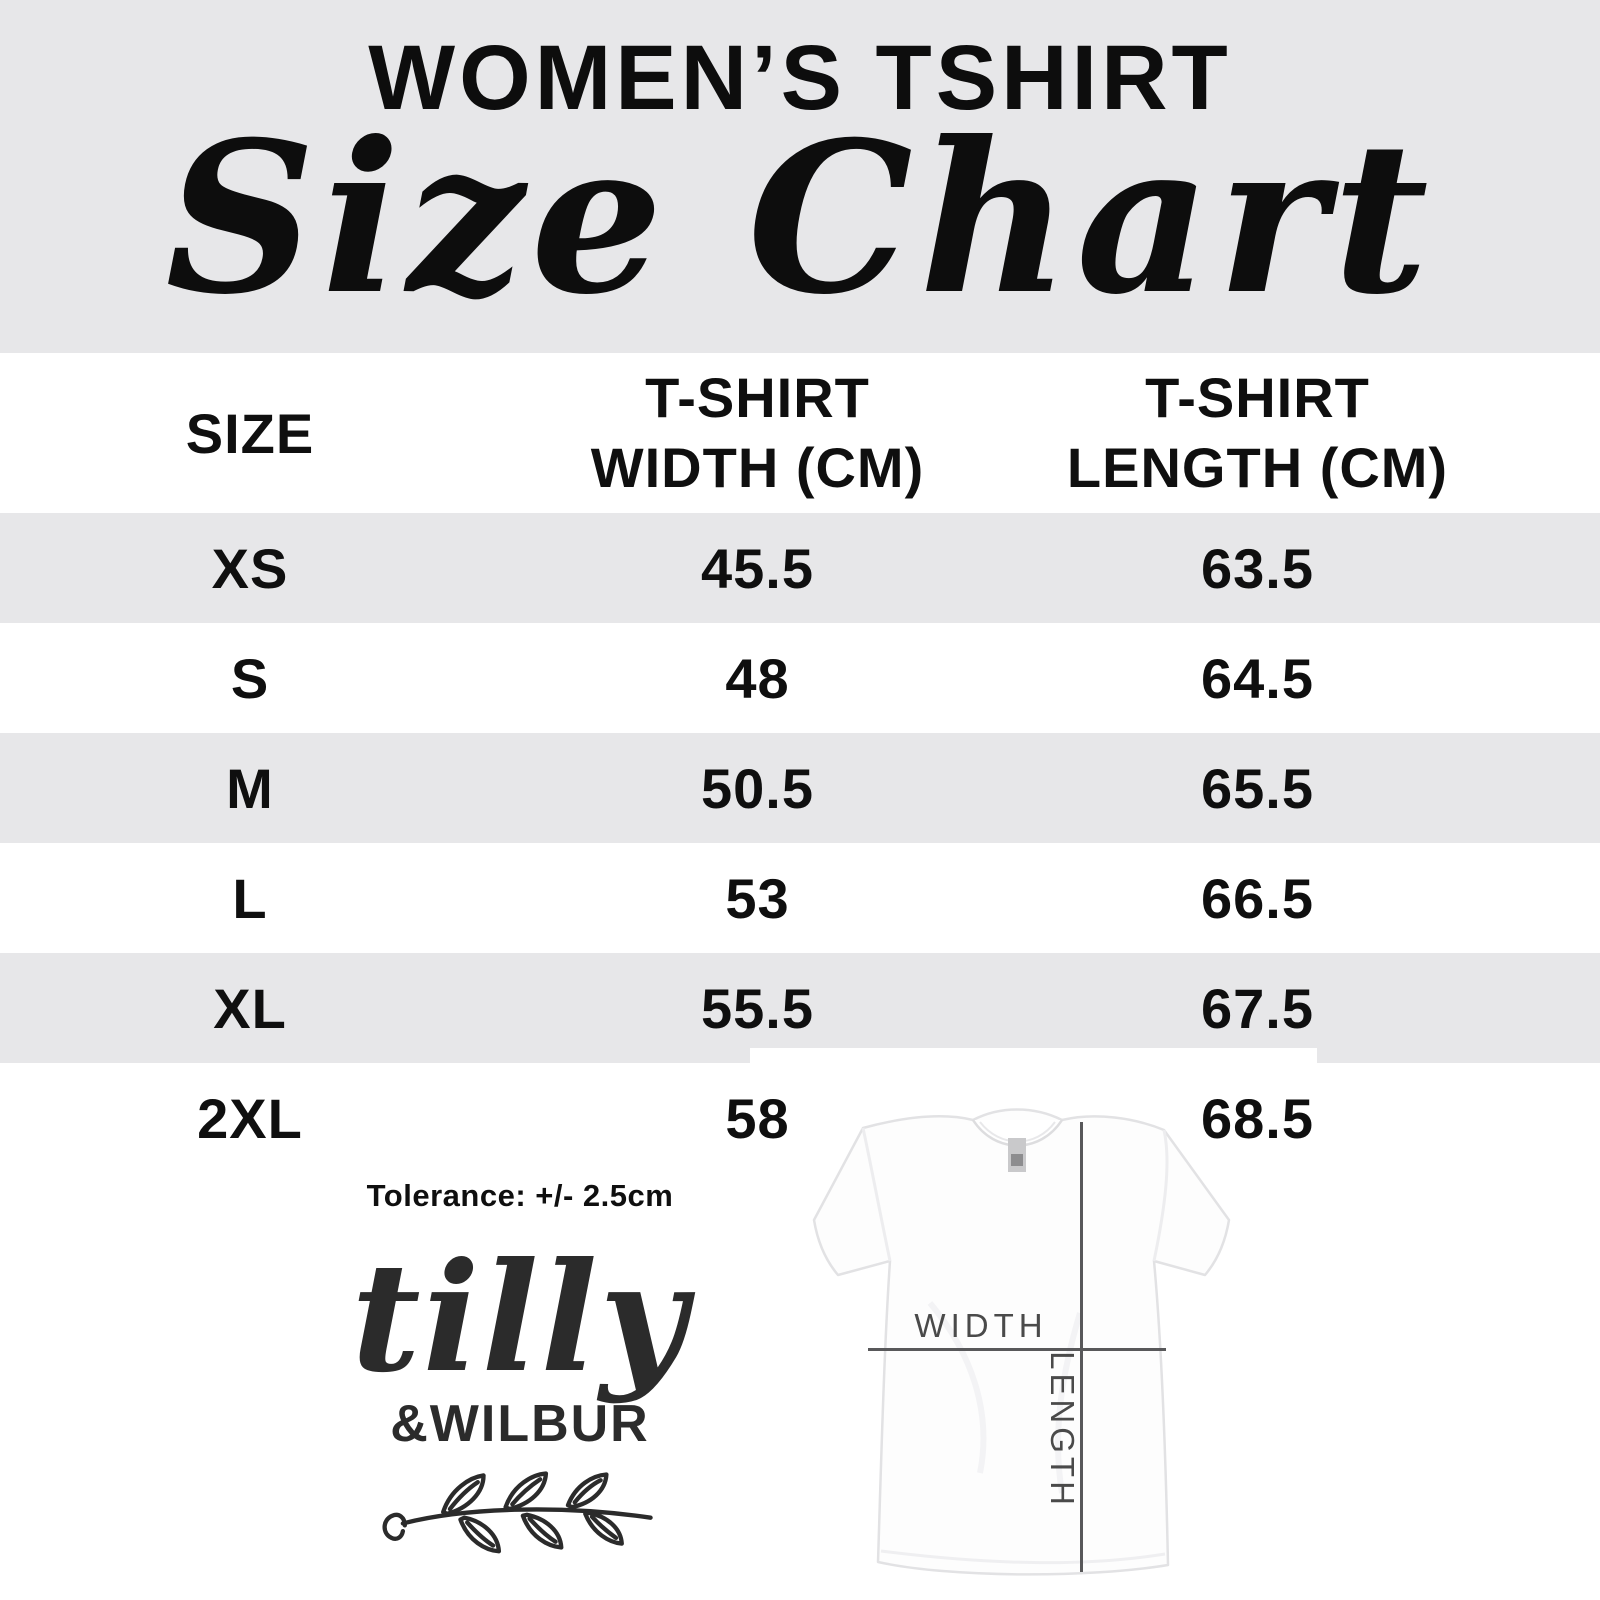 This screenshot has width=1600, height=1600. I want to click on length-label: LENGTH, so click(1062, 1430).